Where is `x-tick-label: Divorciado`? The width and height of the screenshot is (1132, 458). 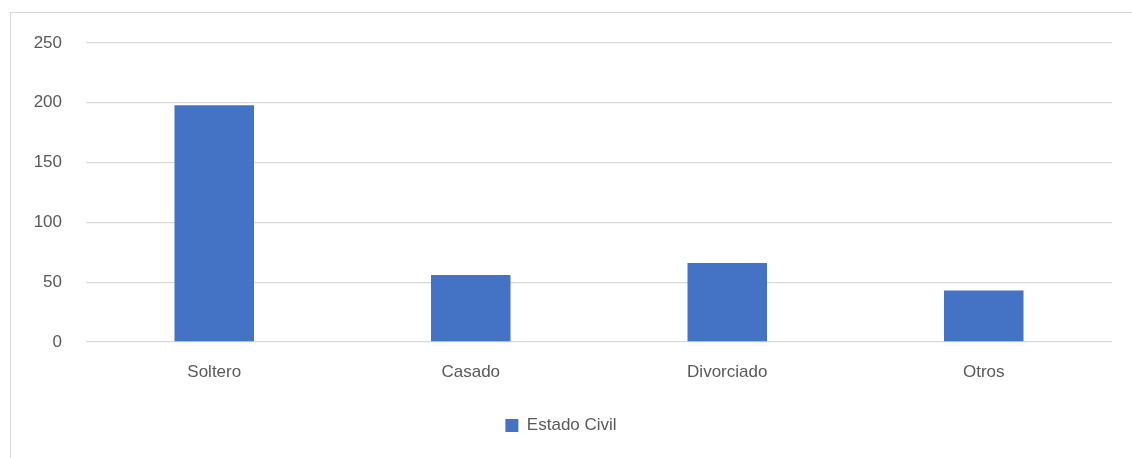 x-tick-label: Divorciado is located at coordinates (727, 371).